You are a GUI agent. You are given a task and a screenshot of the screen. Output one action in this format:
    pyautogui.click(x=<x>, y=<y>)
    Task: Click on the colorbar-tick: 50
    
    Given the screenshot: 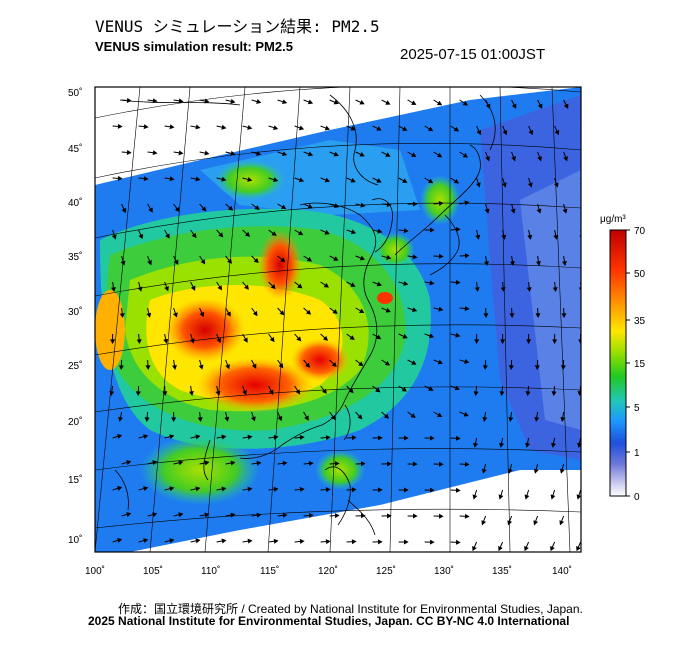 What is the action you would take?
    pyautogui.click(x=640, y=274)
    